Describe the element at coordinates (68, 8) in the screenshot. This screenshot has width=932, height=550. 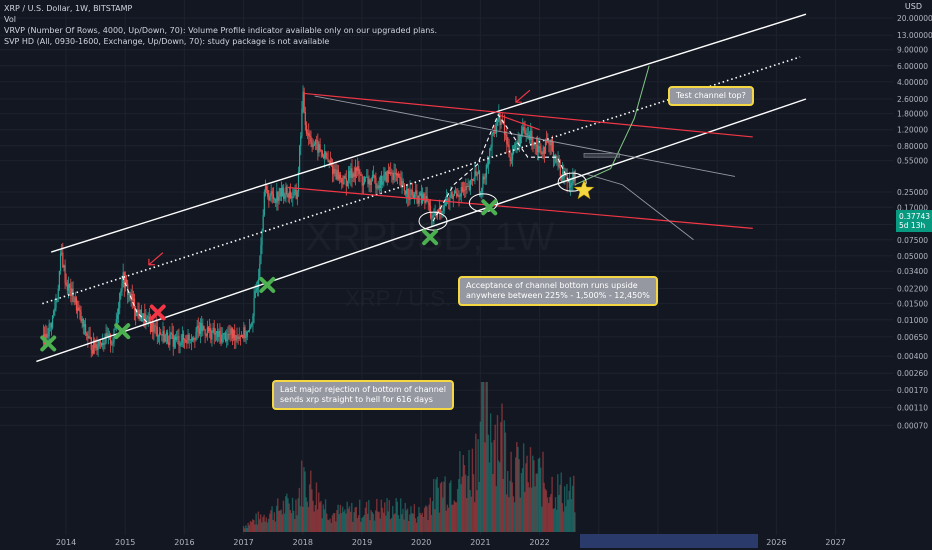
I see `symbol-line: XRP / U.S. Dollar, 1W, BITSTAMP` at that location.